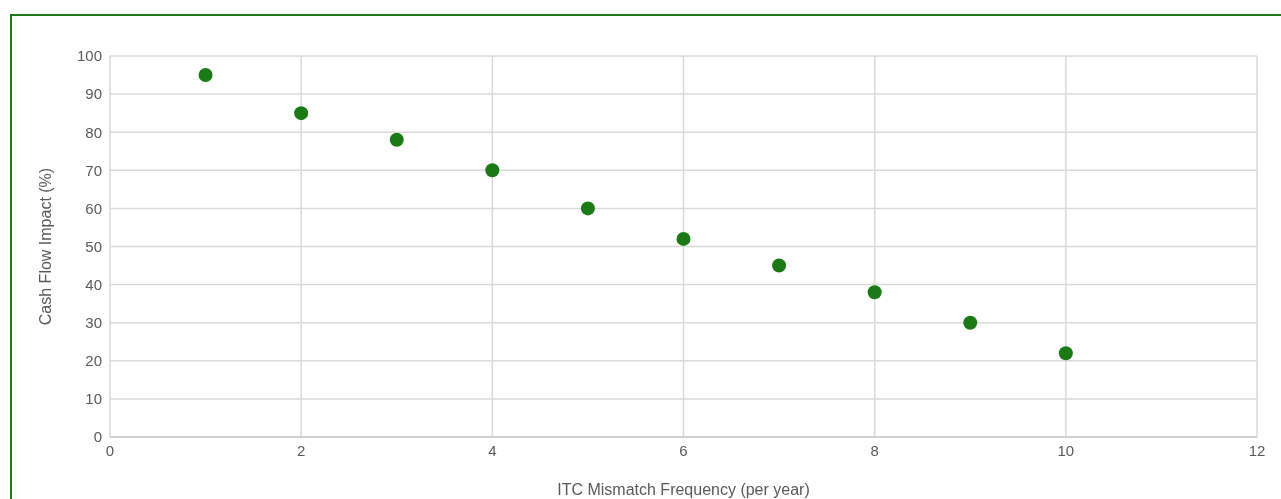  I want to click on y-tick-label: 20, so click(93, 361).